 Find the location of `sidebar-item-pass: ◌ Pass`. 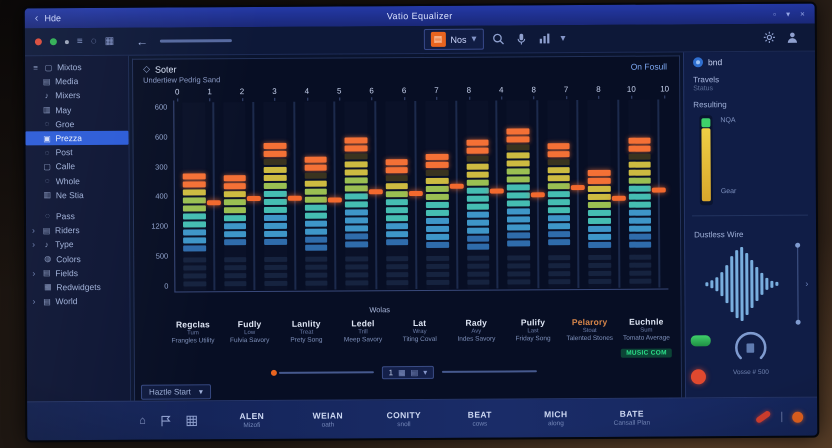

sidebar-item-pass: ◌ Pass is located at coordinates (77, 216).